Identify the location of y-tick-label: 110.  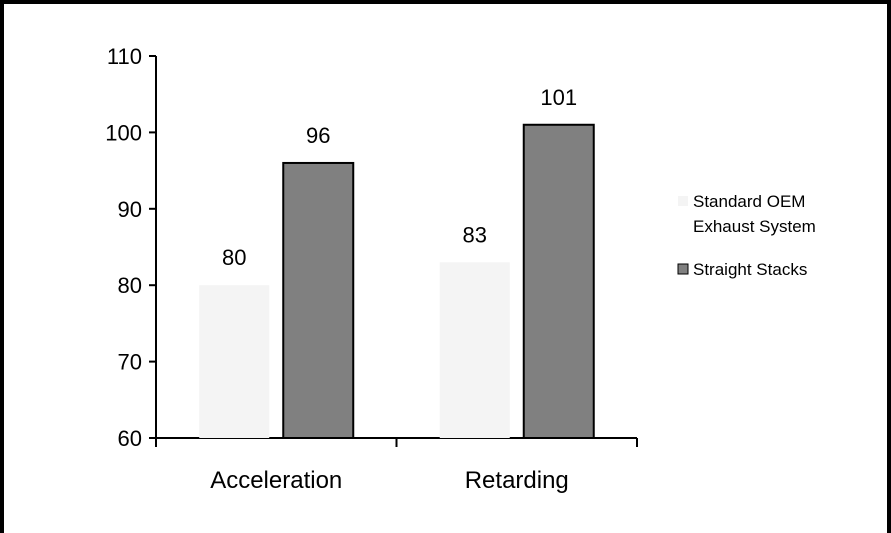
(124, 56).